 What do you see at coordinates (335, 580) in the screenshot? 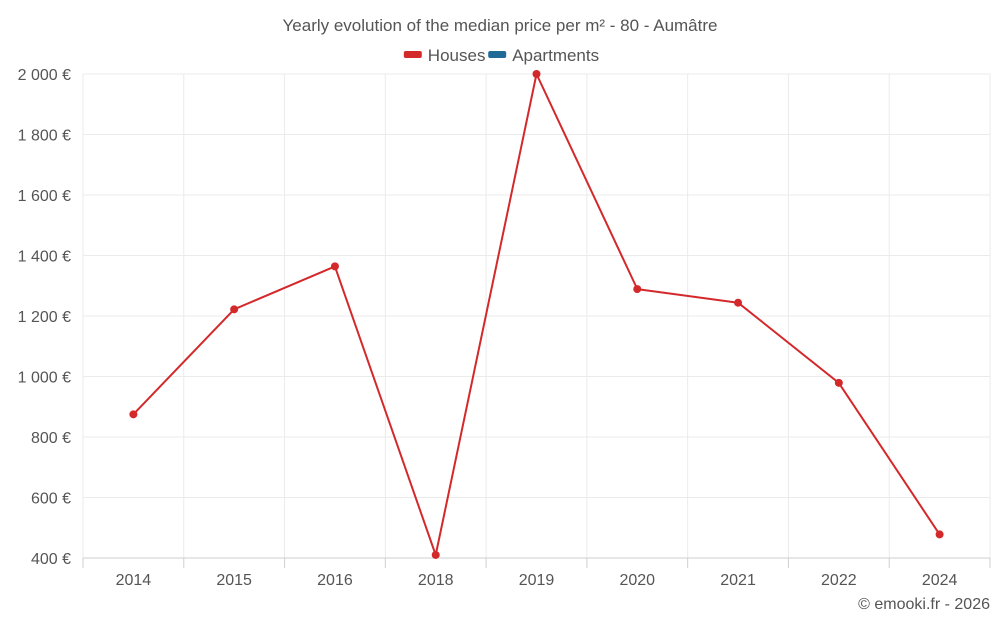
I see `x-tick-label: 2016` at bounding box center [335, 580].